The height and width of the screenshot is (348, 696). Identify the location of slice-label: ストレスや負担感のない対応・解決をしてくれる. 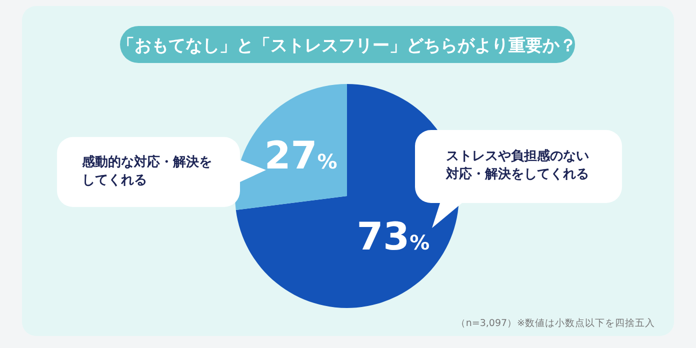
(518, 166).